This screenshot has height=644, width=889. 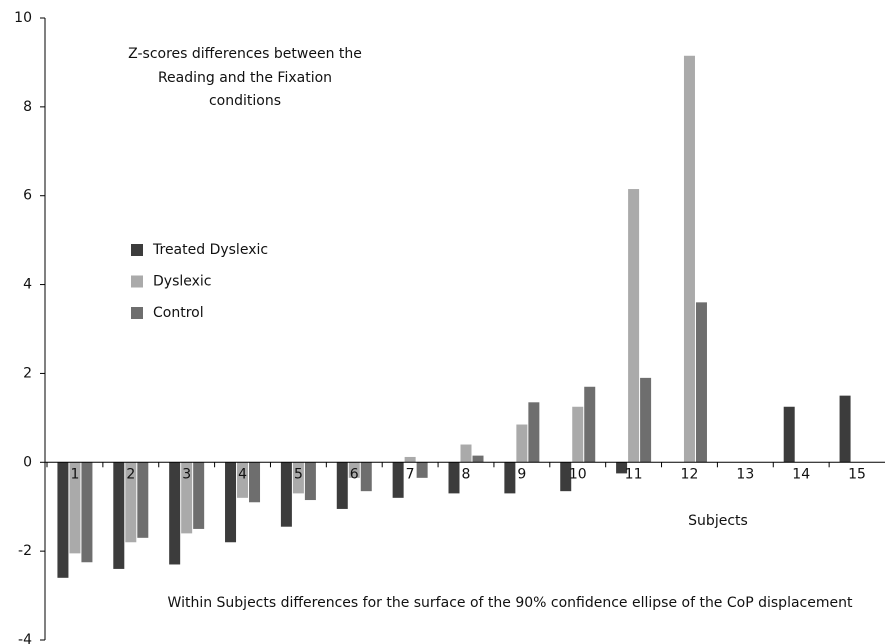 What do you see at coordinates (578, 474) in the screenshot?
I see `x-tick-label: 10` at bounding box center [578, 474].